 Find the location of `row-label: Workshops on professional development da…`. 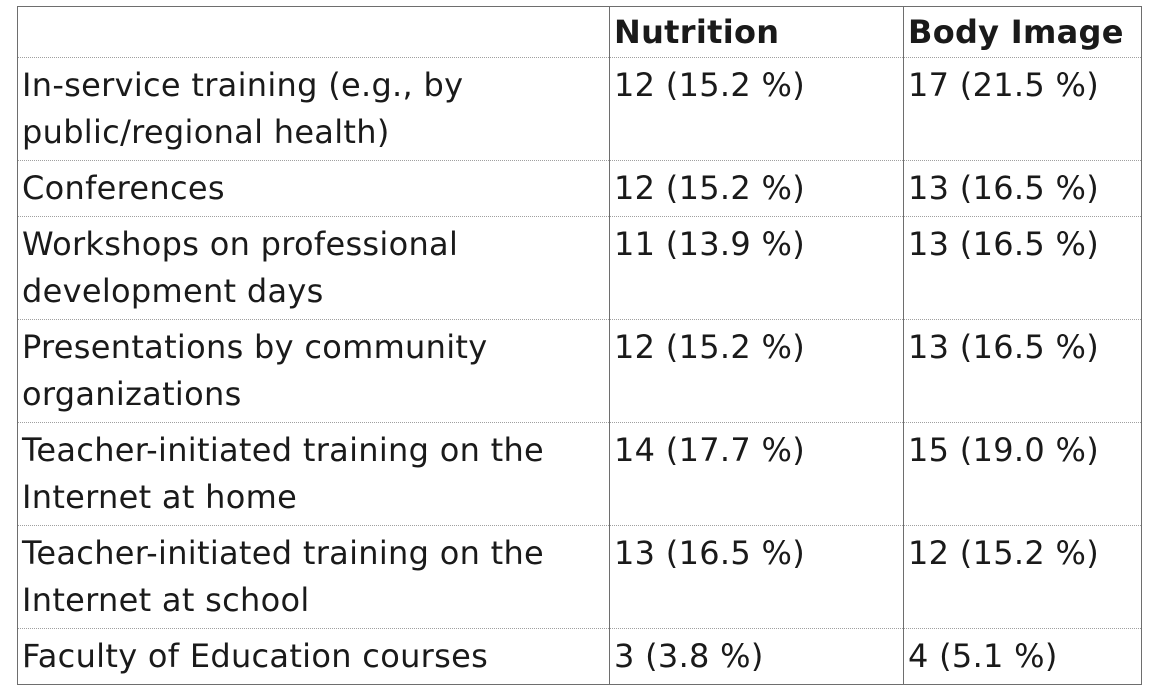

row-label: Workshops on professional development da… is located at coordinates (313, 268).